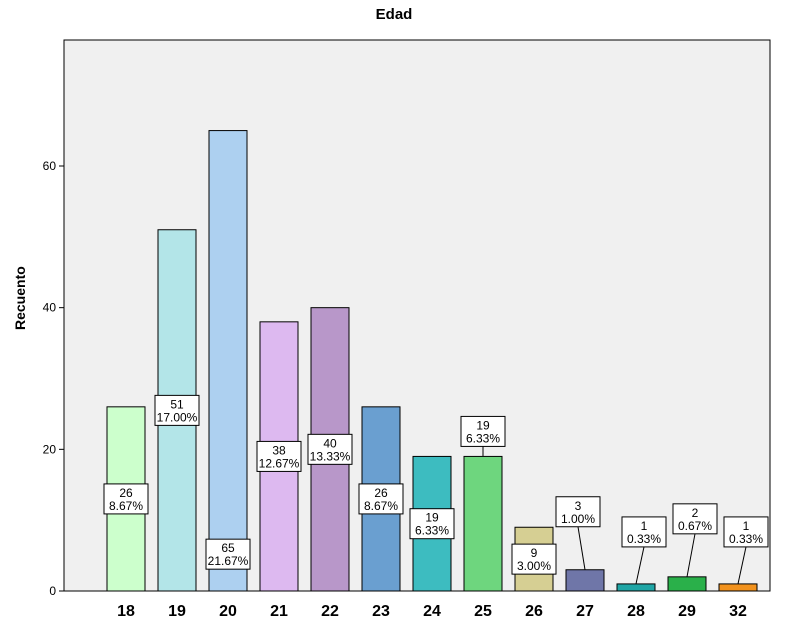 The height and width of the screenshot is (628, 788). I want to click on x-tick-label: 23, so click(381, 611).